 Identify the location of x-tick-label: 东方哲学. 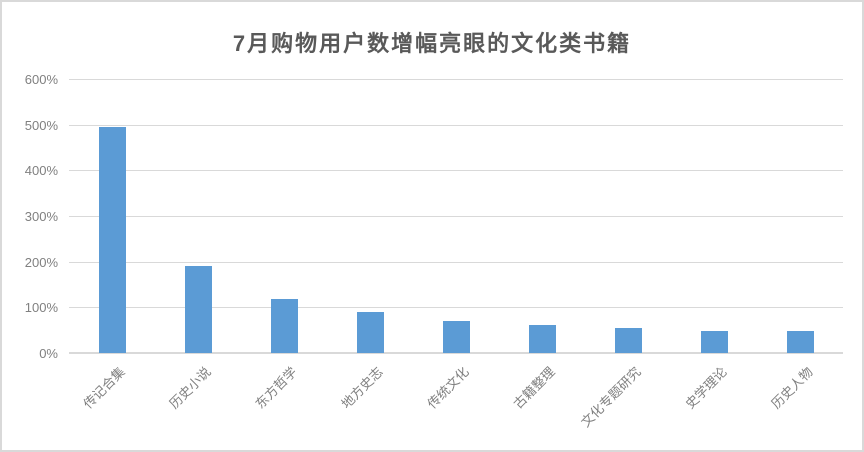
(276, 388).